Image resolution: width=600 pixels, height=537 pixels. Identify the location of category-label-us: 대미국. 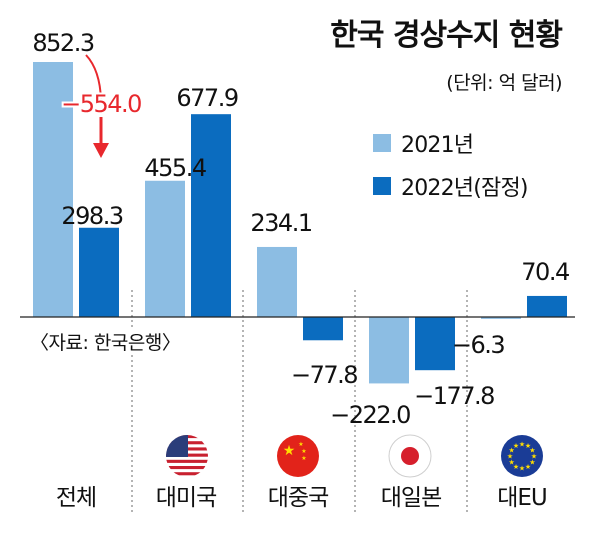
(186, 498).